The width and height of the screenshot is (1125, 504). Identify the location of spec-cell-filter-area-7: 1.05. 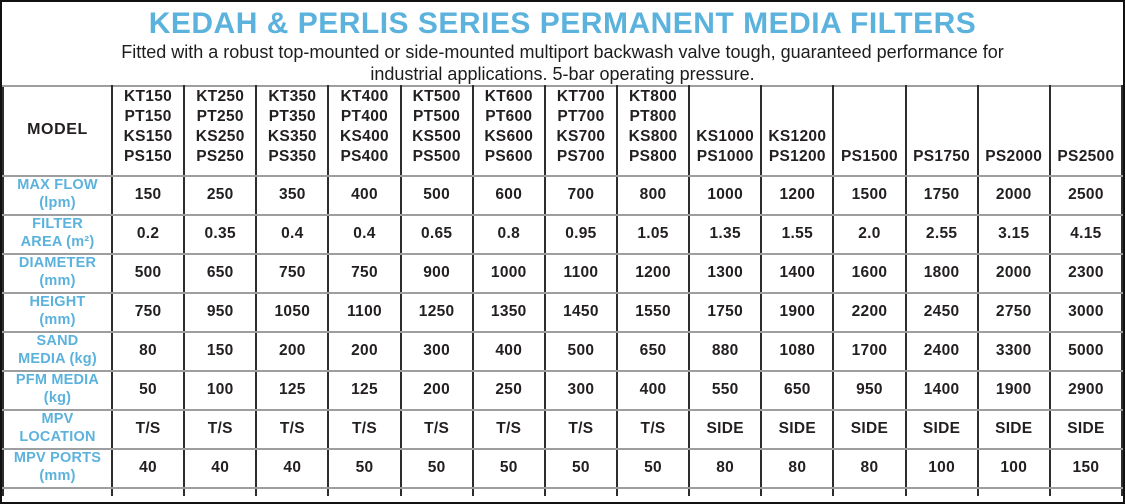
(653, 234).